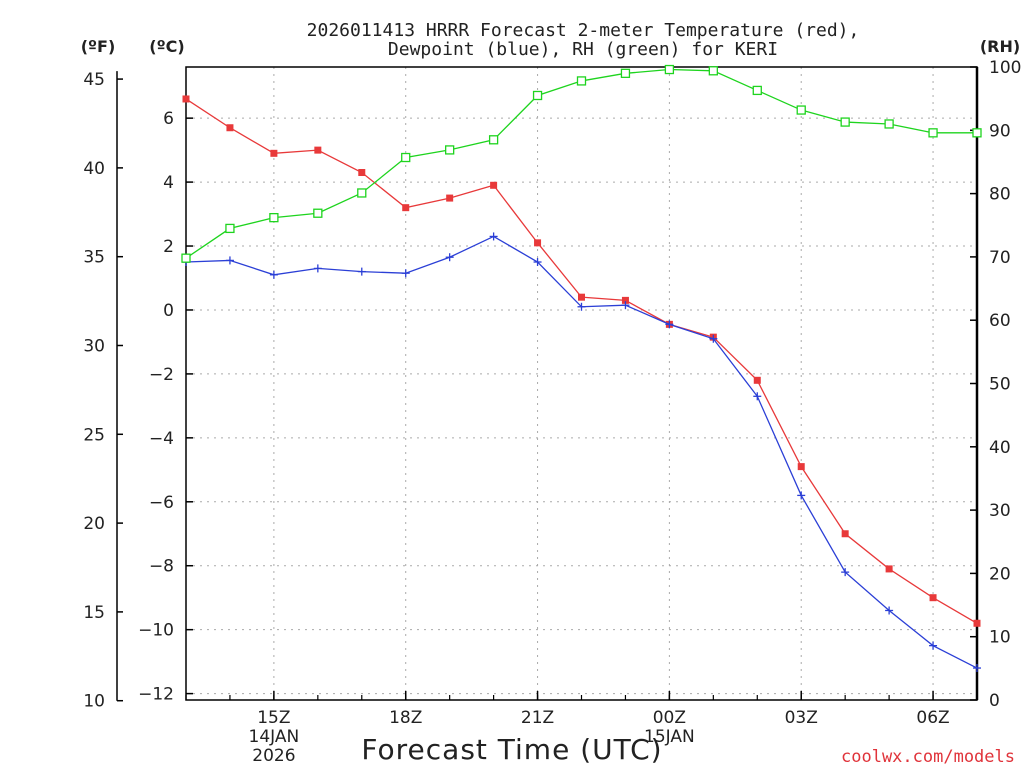 This screenshot has height=768, width=1024. What do you see at coordinates (156, 631) in the screenshot?
I see `celsius-tick-label: −10` at bounding box center [156, 631].